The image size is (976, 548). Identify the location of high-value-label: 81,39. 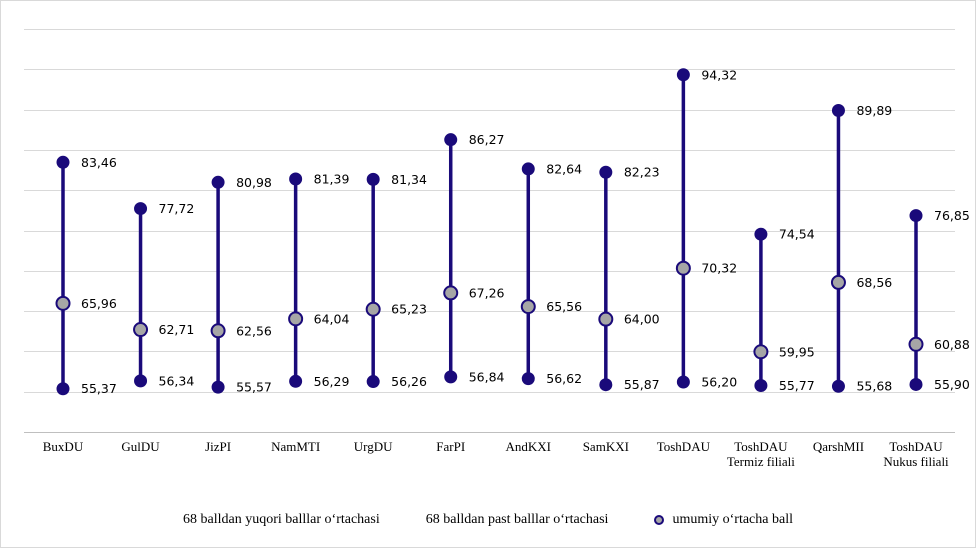
(332, 178).